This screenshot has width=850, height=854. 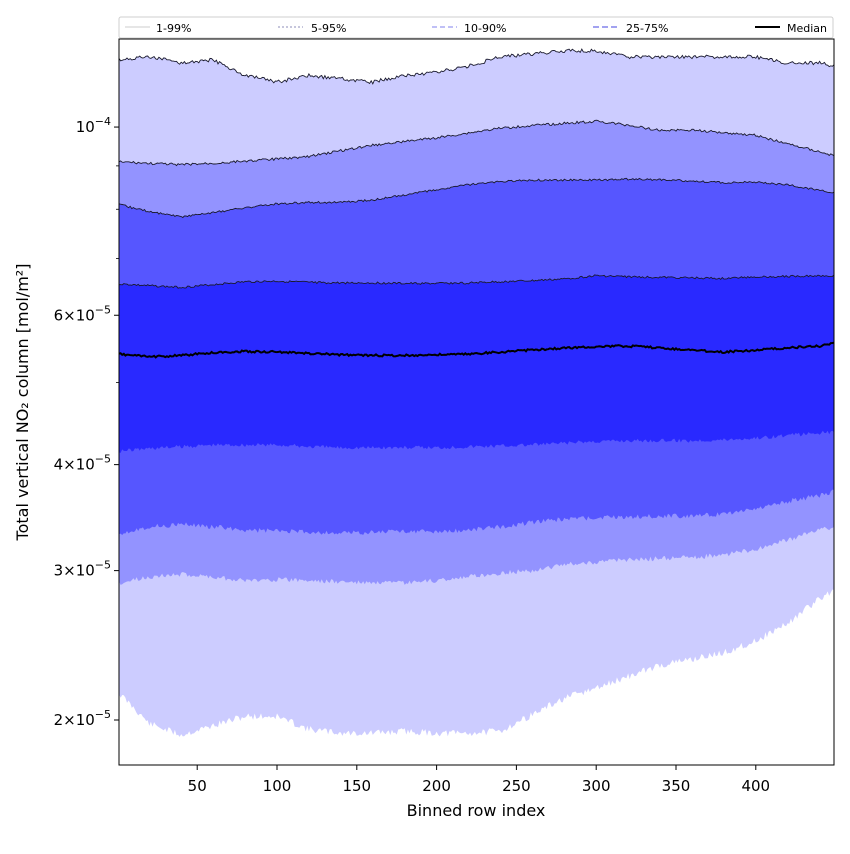 What do you see at coordinates (476, 810) in the screenshot?
I see `x-axis-label: Binned row index` at bounding box center [476, 810].